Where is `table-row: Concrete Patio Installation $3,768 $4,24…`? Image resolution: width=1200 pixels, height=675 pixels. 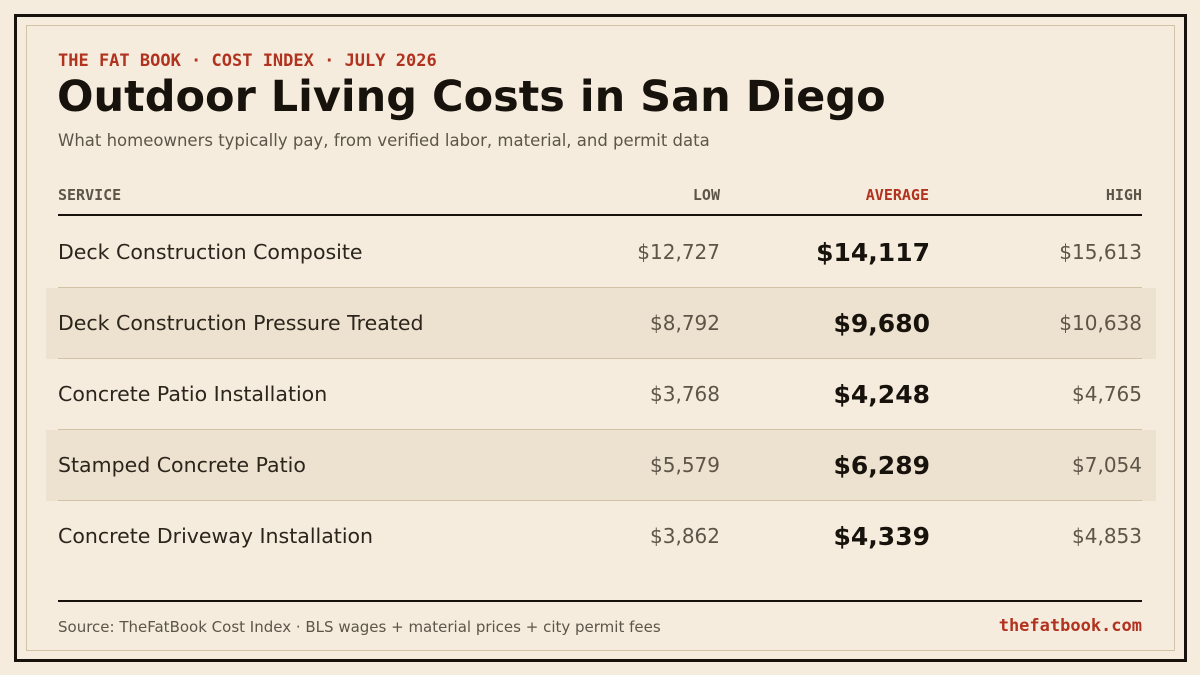 table-row: Concrete Patio Installation $3,768 $4,24… is located at coordinates (601, 394).